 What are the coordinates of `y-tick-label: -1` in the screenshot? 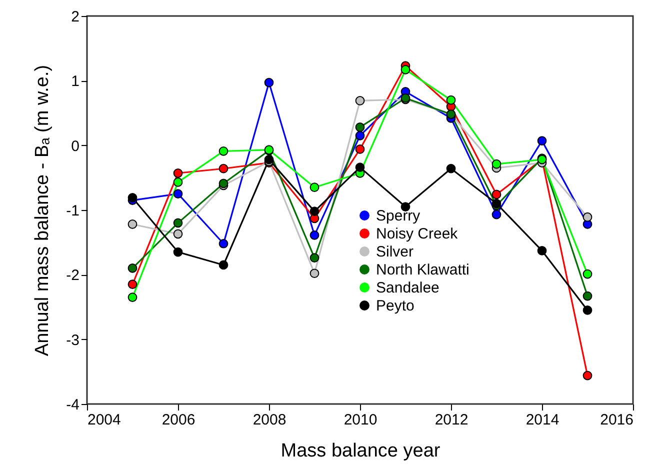 It's located at (73, 211).